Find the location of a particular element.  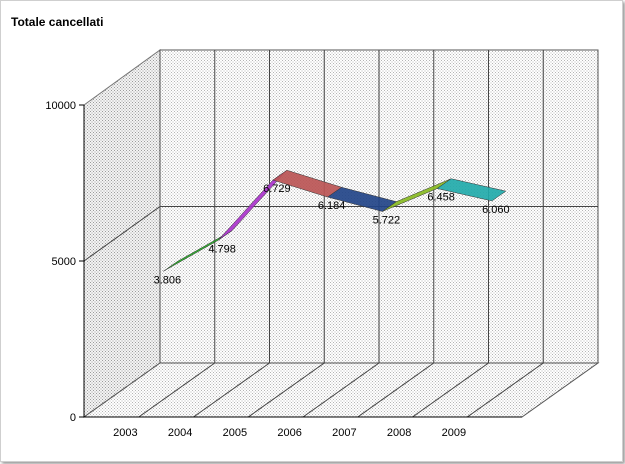

chart-title: Totale cancellati is located at coordinates (57, 22).